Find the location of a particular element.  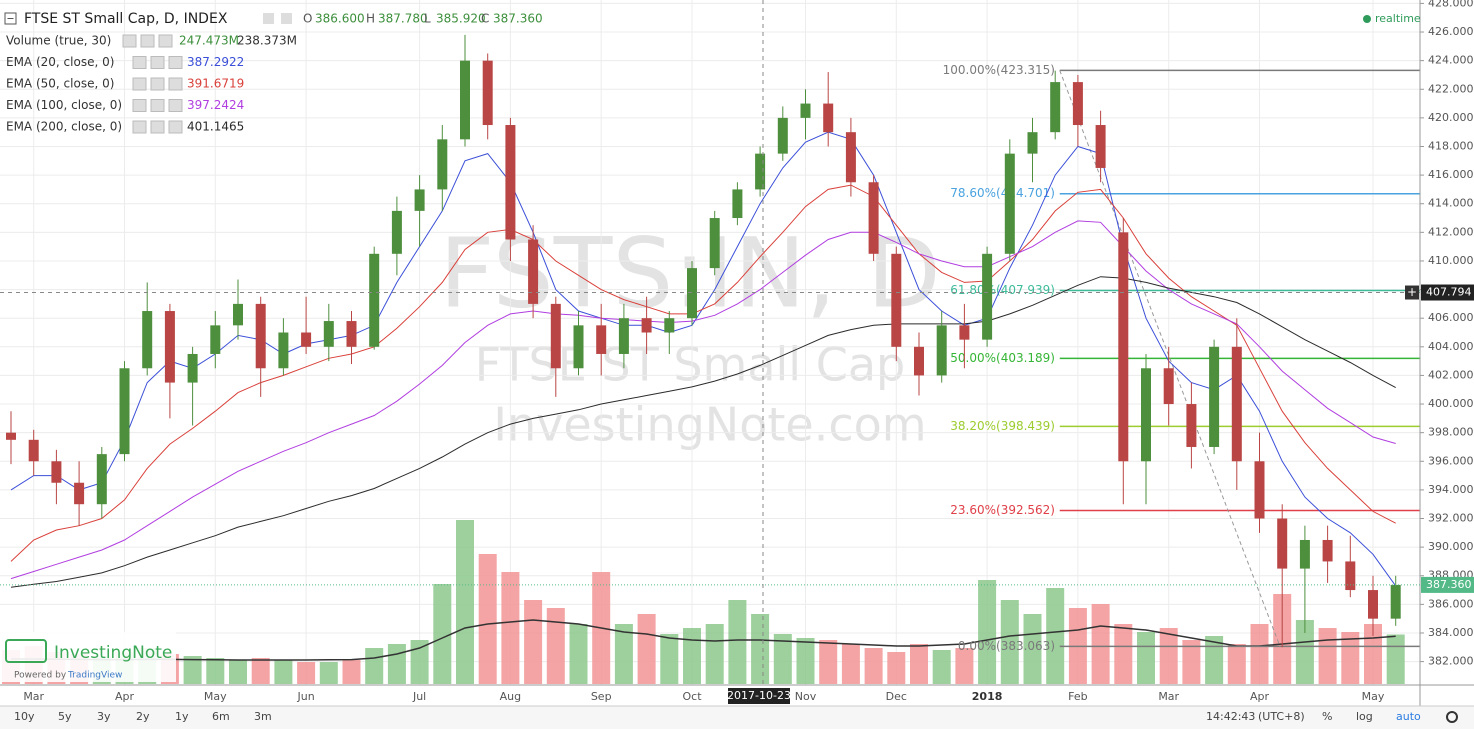

fib-trend is located at coordinates (1170, 358).